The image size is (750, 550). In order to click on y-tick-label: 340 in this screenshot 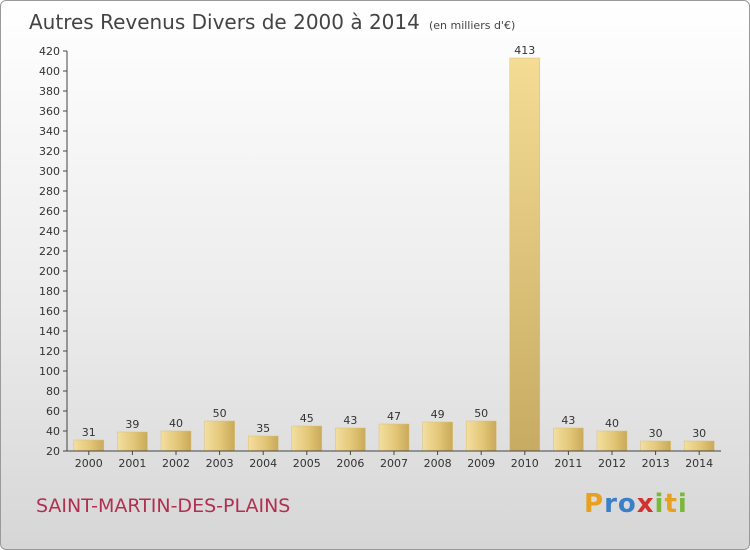, I will do `click(49, 131)`.